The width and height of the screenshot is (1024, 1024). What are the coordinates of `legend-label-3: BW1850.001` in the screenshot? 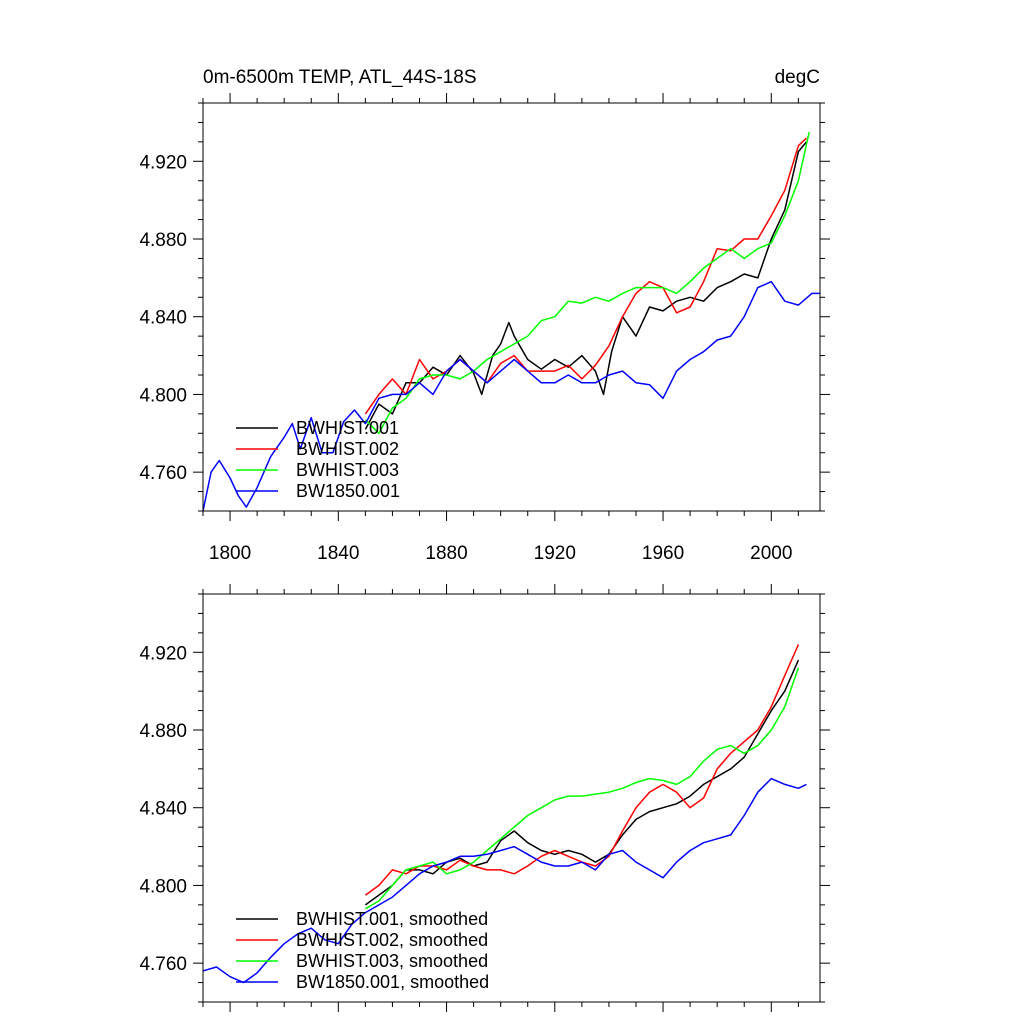 It's located at (348, 491).